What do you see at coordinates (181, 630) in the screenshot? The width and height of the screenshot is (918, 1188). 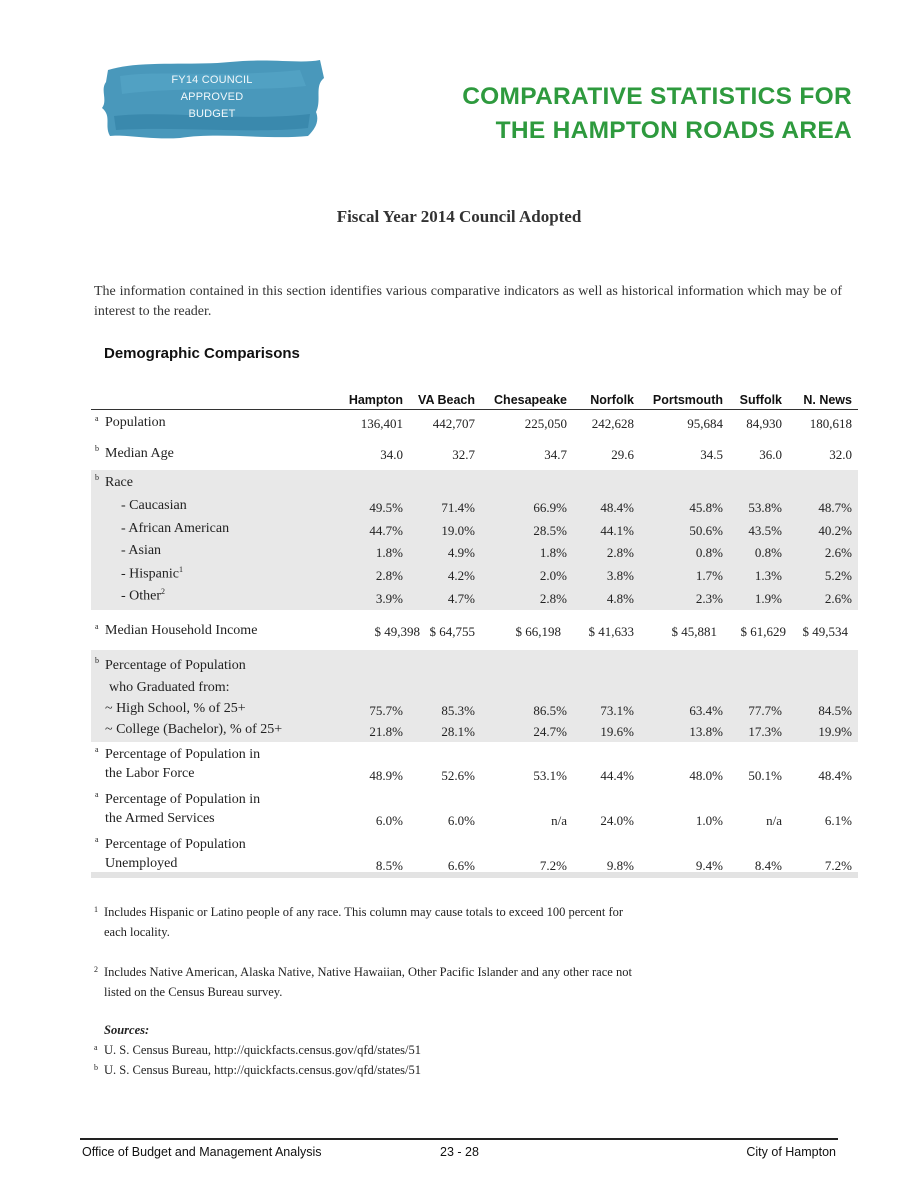 I see `row-label: Median Household Income` at bounding box center [181, 630].